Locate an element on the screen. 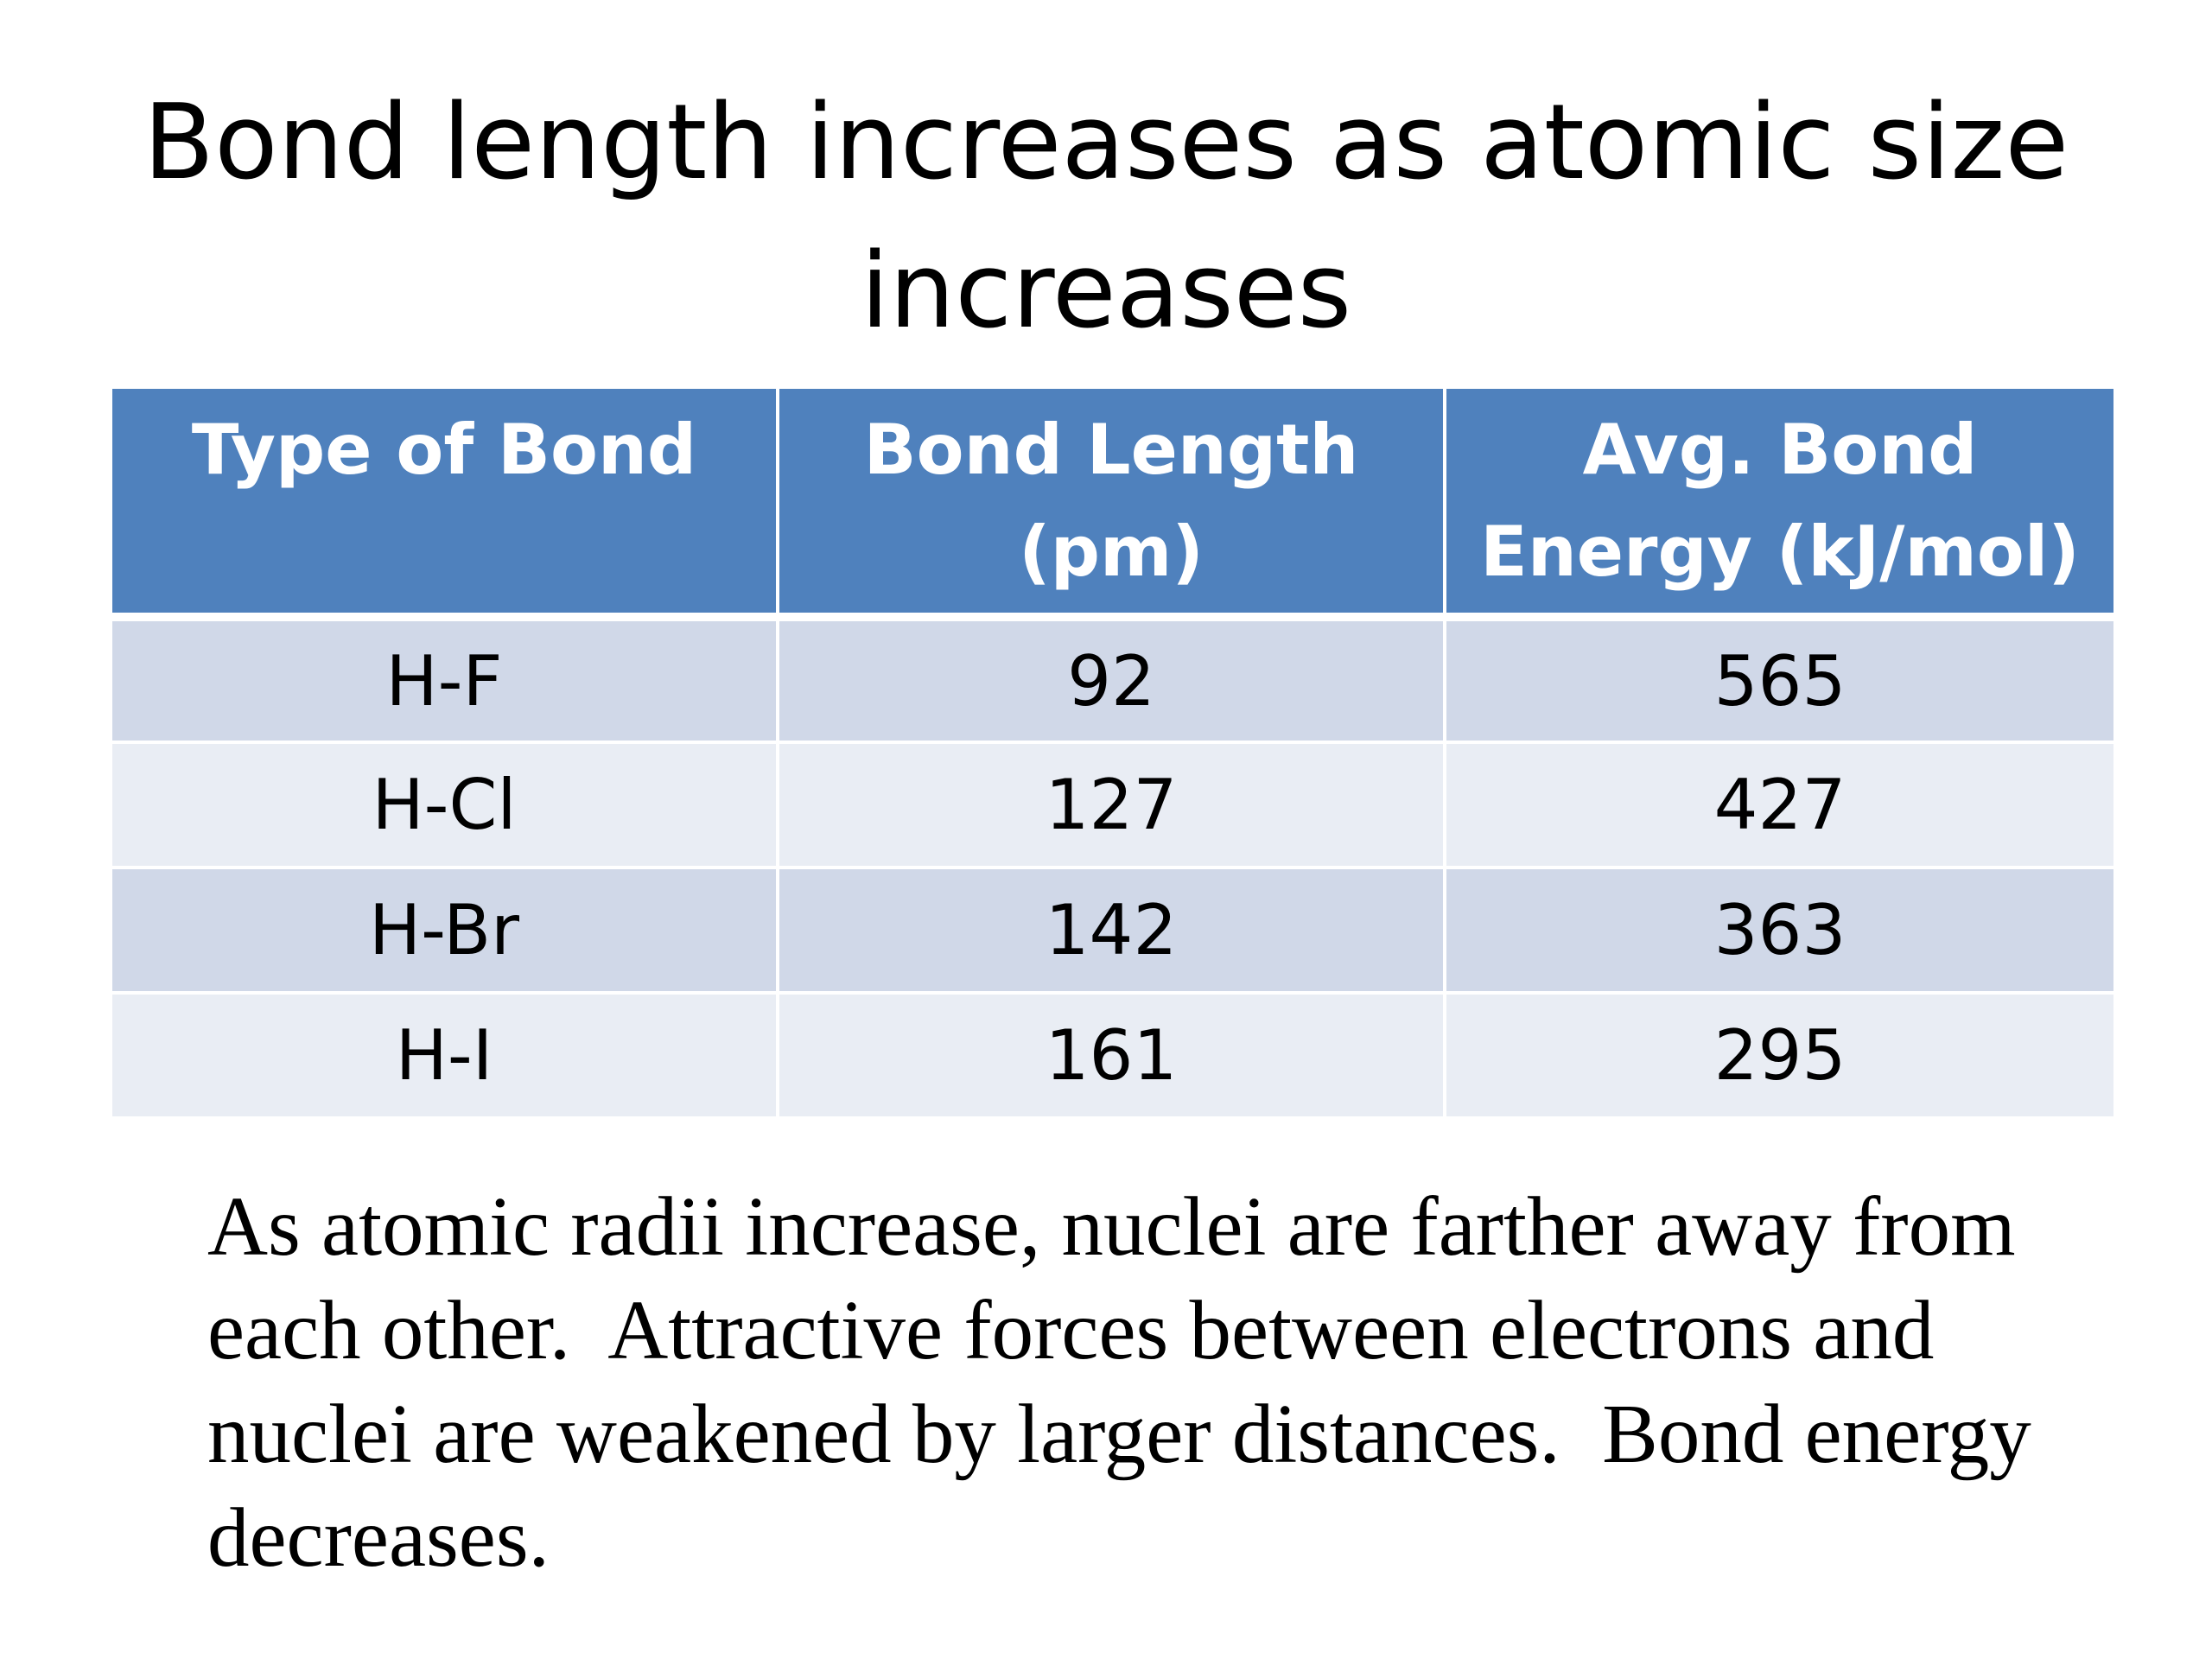 This screenshot has height=1659, width=2212. table-row: H-F 92 565 is located at coordinates (1112, 680).